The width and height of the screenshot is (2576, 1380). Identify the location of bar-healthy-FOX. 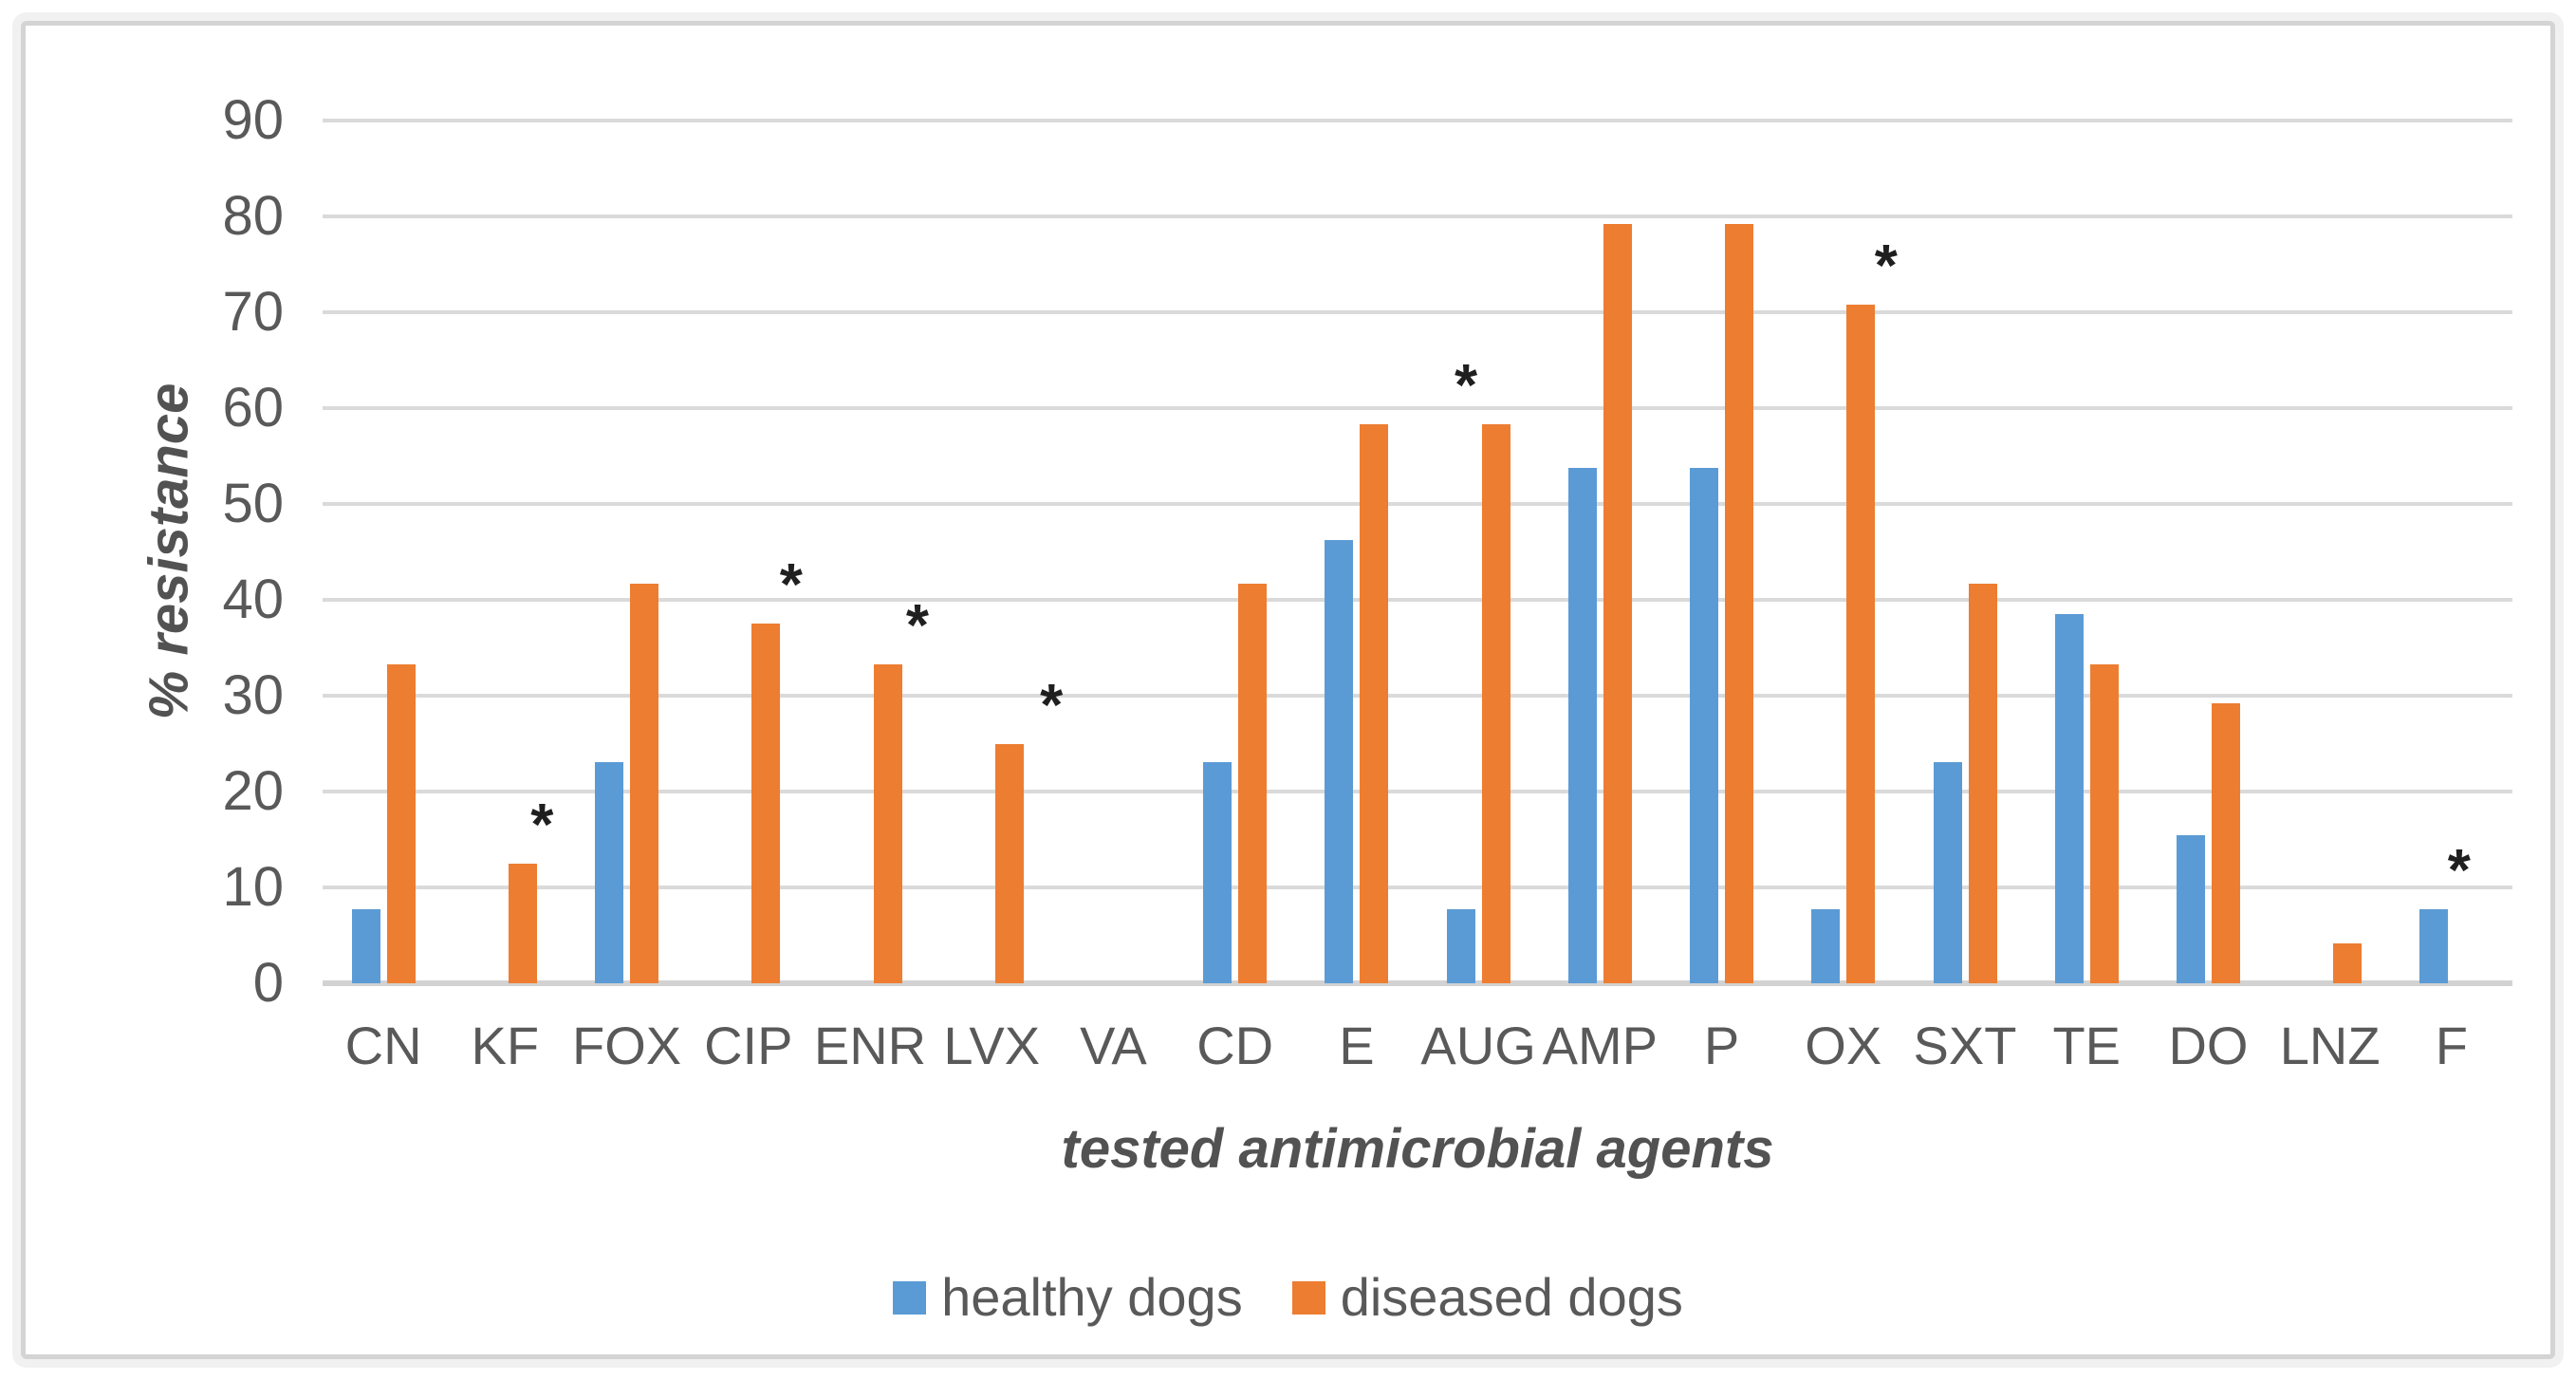
(609, 872).